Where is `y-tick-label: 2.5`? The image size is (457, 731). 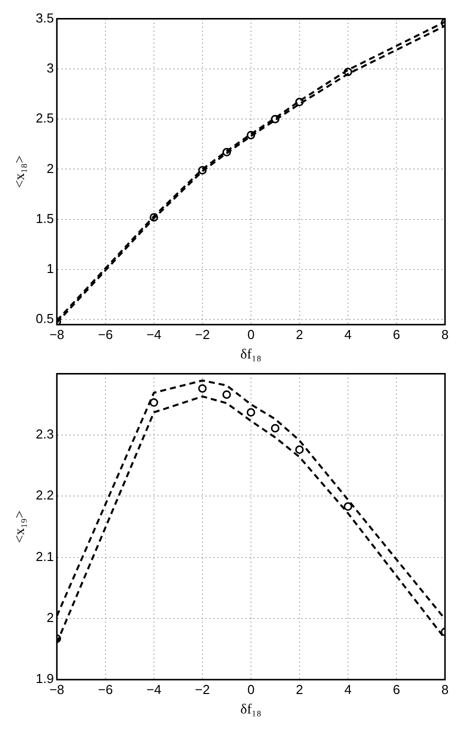 y-tick-label: 2.5 is located at coordinates (45, 118).